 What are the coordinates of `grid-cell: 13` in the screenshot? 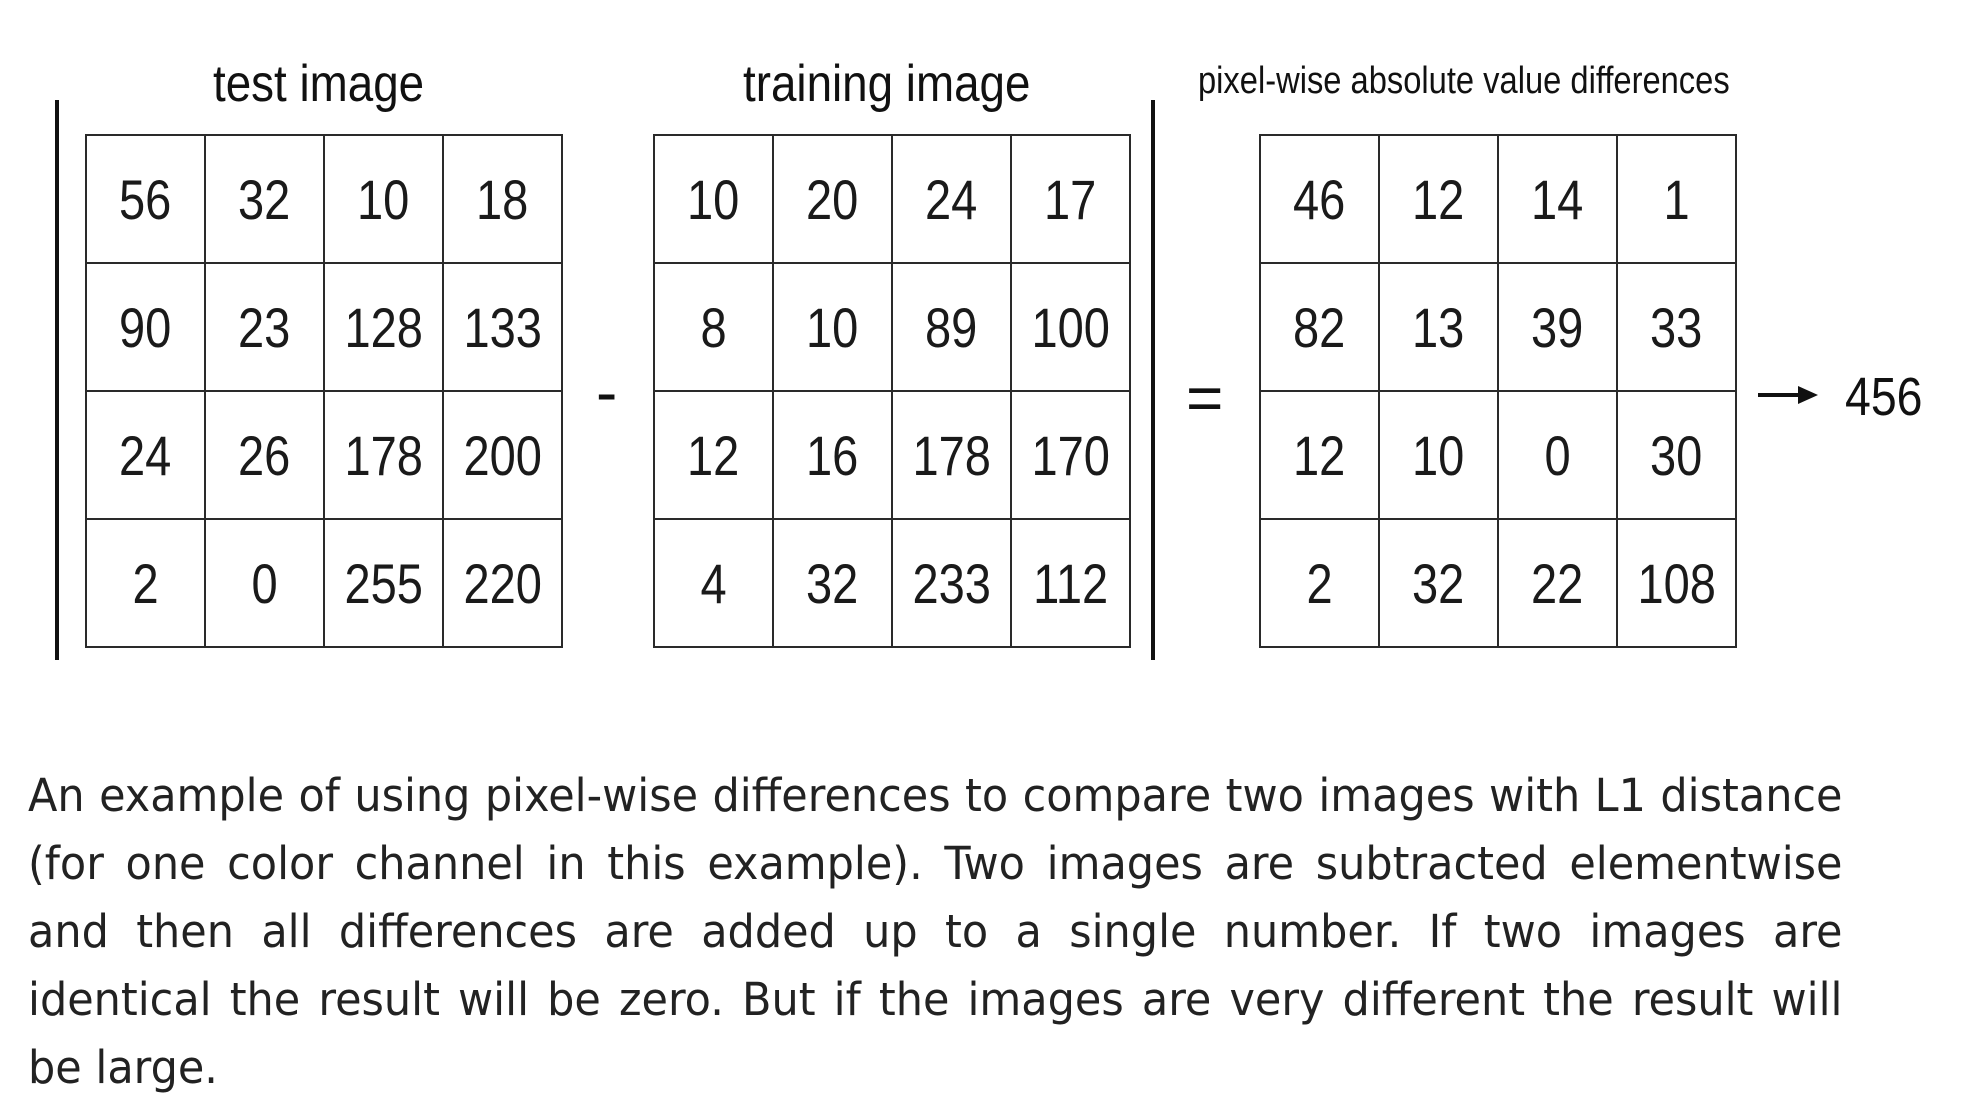 It's located at (1438, 327).